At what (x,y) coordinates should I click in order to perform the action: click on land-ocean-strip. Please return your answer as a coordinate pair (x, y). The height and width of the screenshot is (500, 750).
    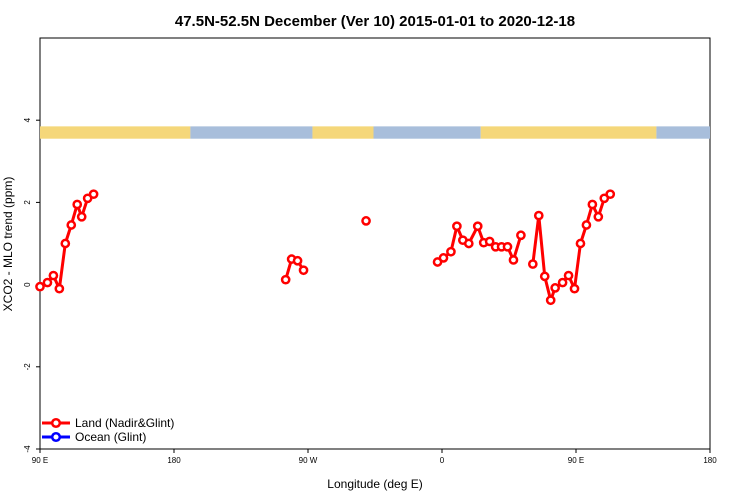
    Looking at the image, I should click on (375, 132).